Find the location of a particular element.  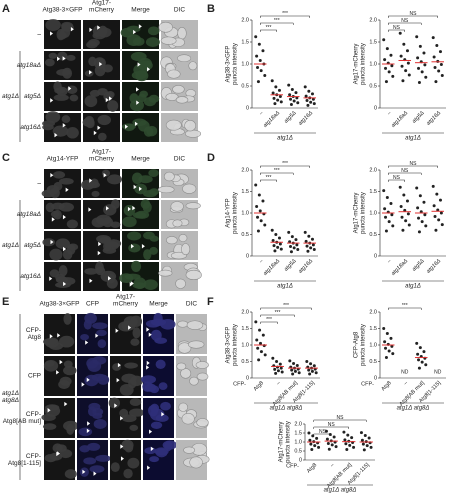

x-tick-label: atg5Δ is located at coordinates (418, 117).